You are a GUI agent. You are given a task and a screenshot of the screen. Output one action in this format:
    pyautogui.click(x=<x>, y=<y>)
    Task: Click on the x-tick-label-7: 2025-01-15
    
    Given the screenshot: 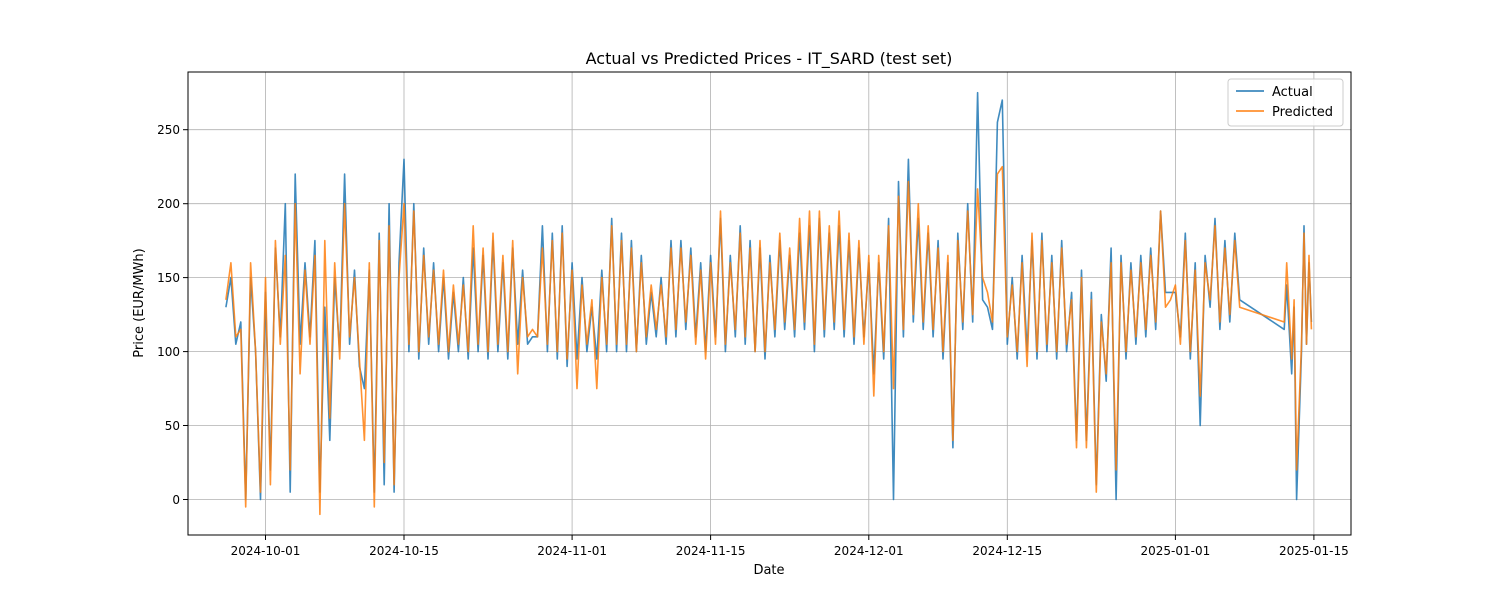 What is the action you would take?
    pyautogui.click(x=1314, y=551)
    